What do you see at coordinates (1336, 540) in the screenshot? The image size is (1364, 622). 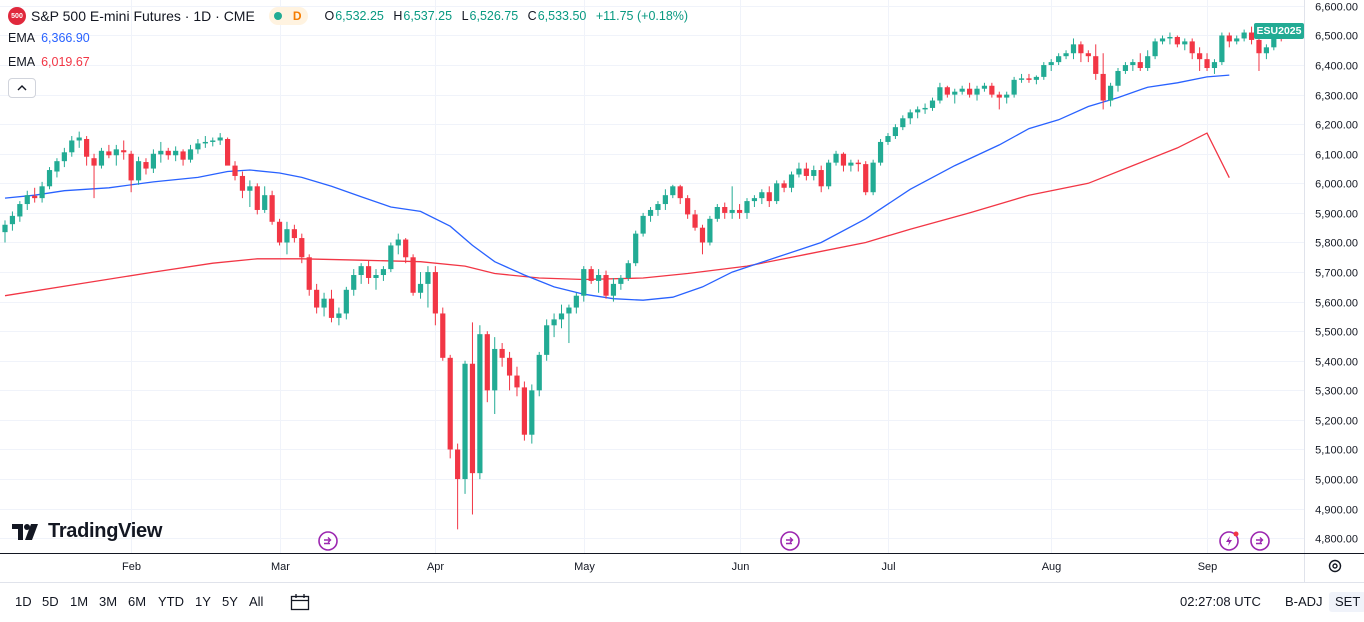 I see `price-tick-label: 4,800.00` at bounding box center [1336, 540].